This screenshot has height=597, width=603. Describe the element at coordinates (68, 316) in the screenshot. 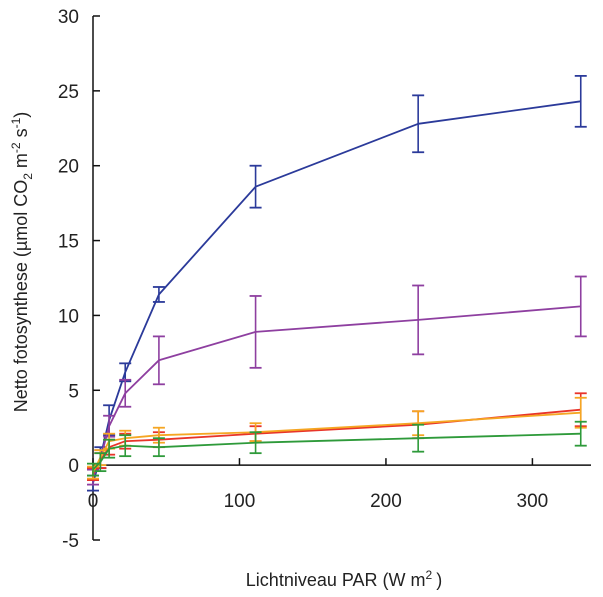

I see `y-tick-label: 10` at that location.